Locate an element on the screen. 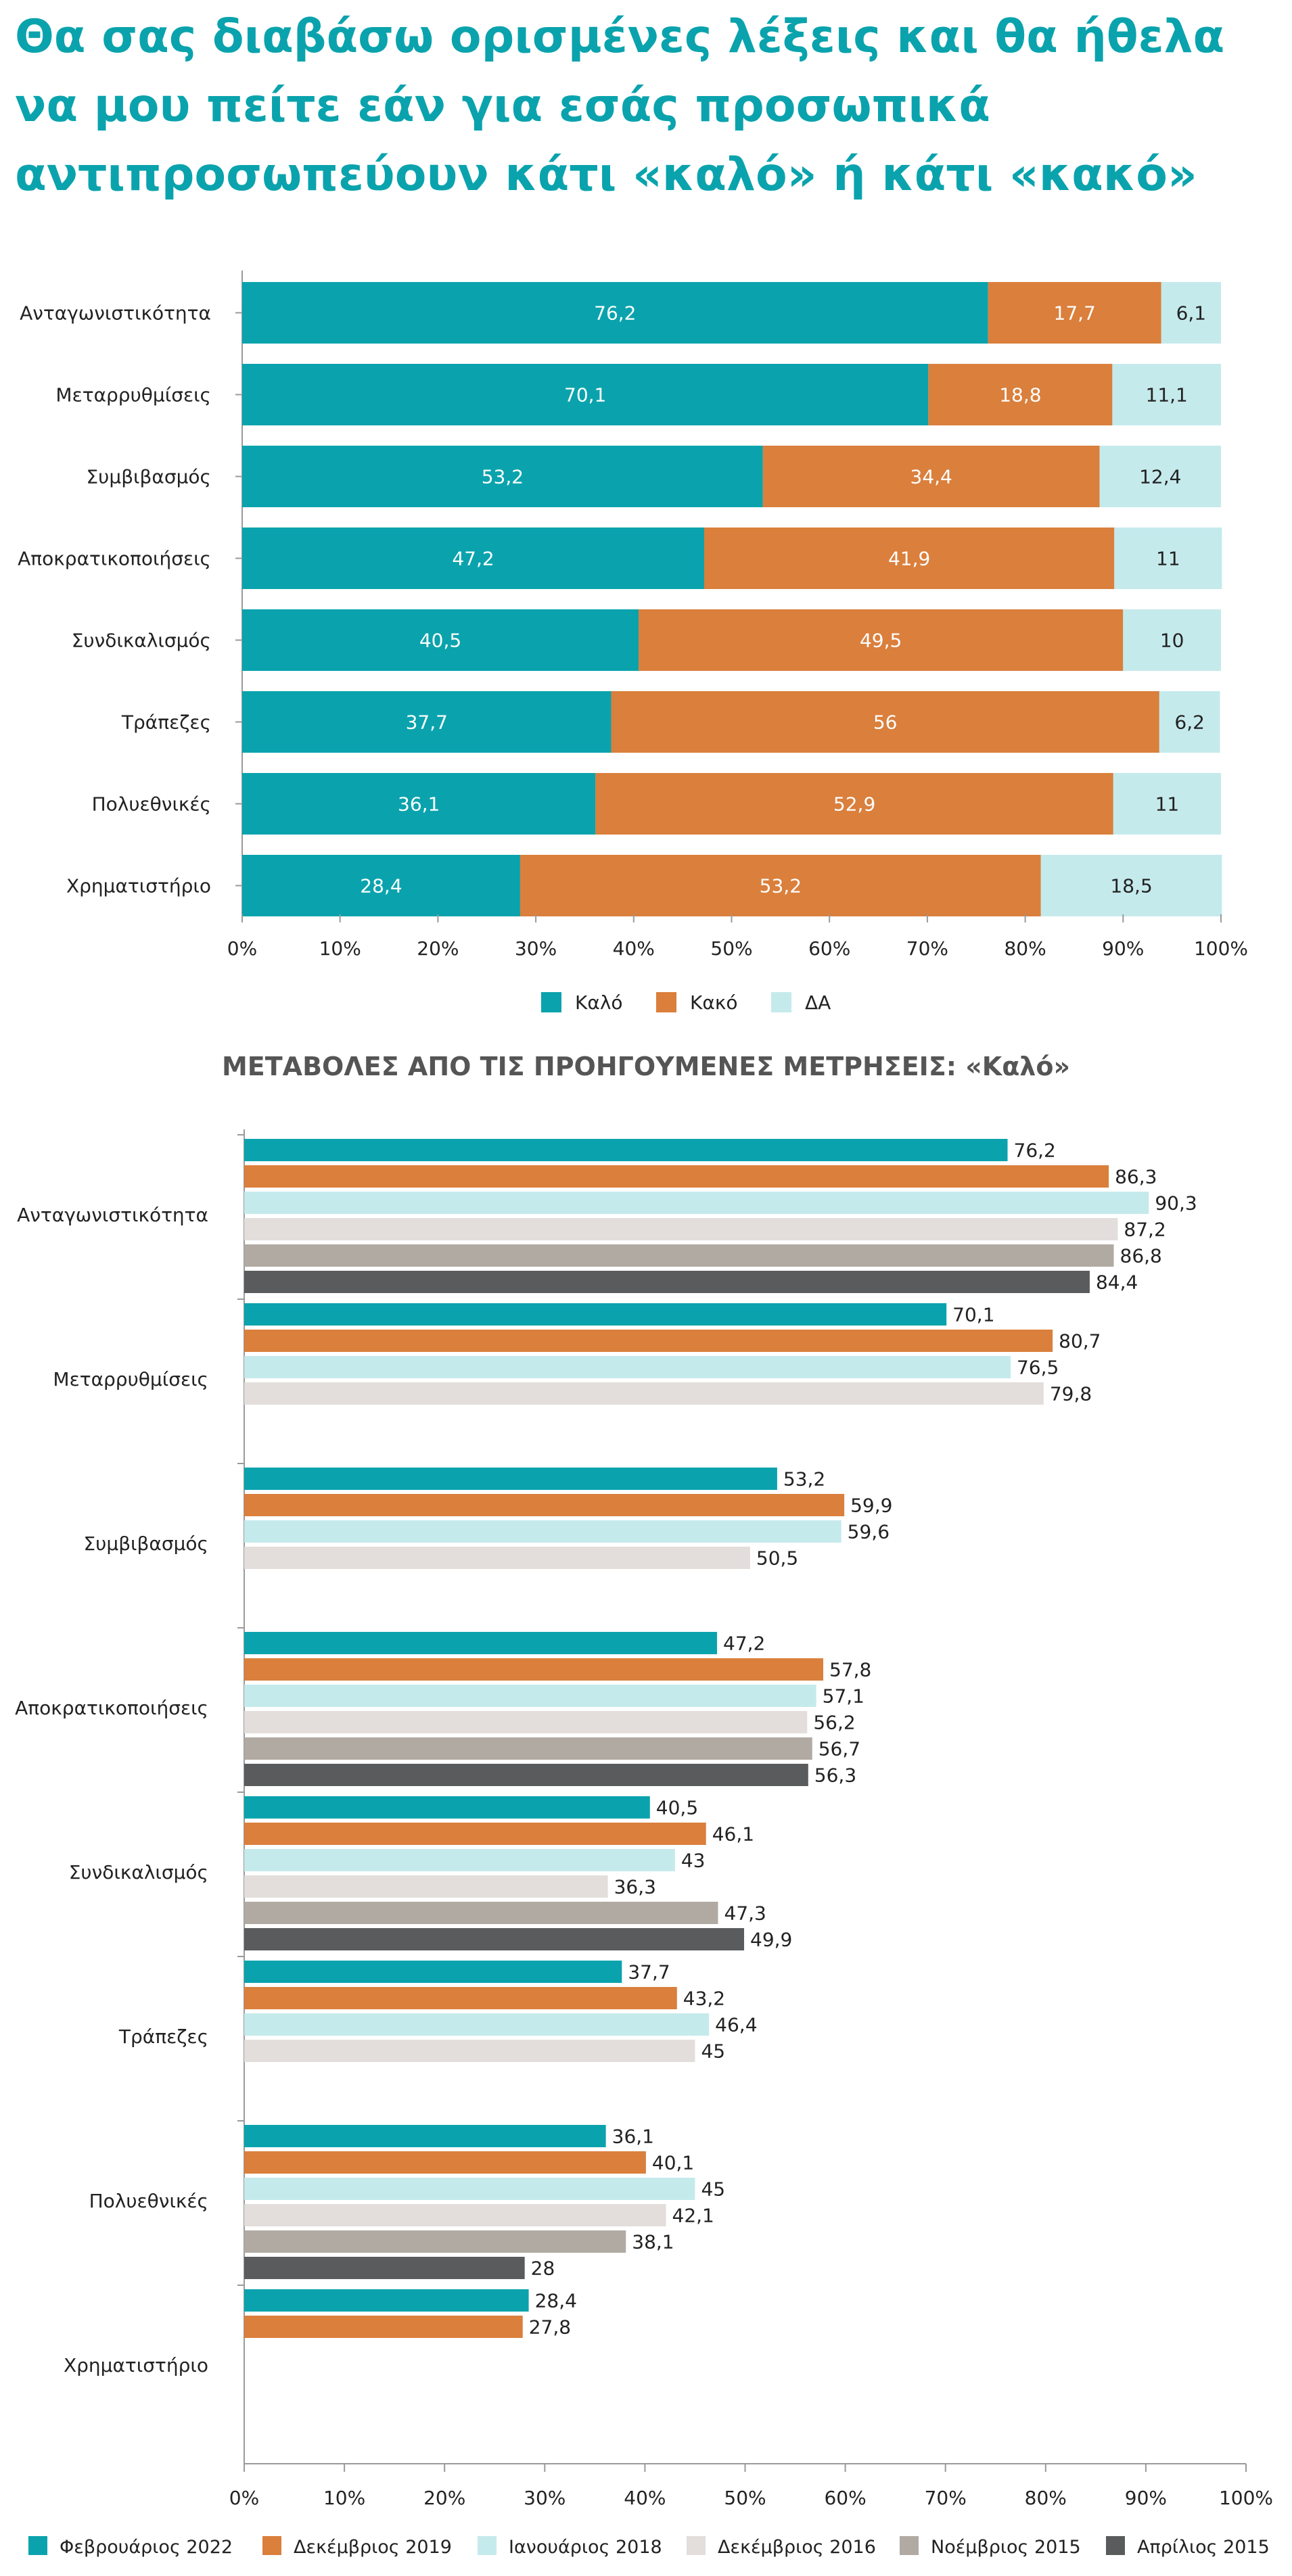  data-label: 12,4 is located at coordinates (1160, 477).